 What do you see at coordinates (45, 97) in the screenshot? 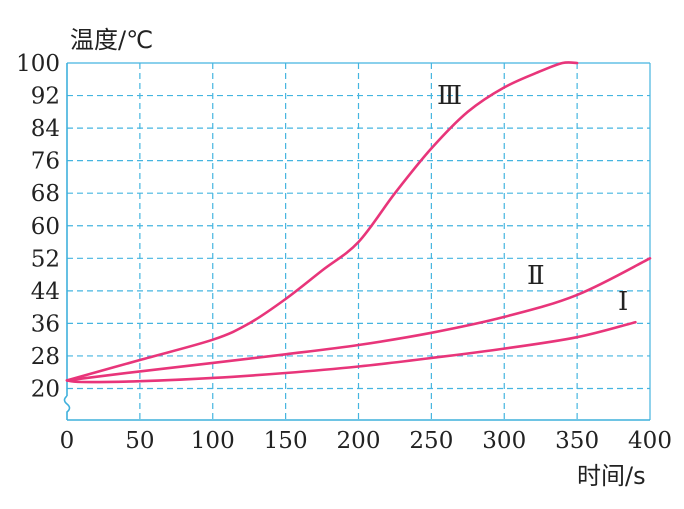
I see `y-tick-label: 92` at bounding box center [45, 97].